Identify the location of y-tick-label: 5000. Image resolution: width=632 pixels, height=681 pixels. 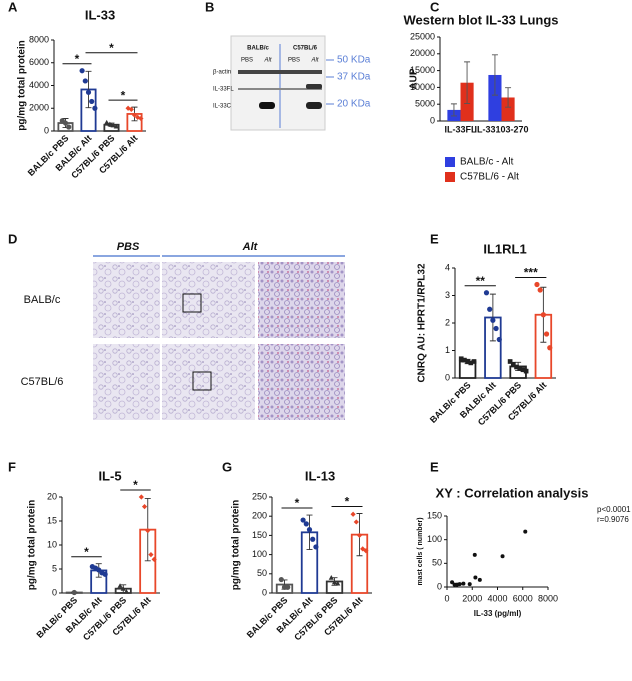
(425, 104).